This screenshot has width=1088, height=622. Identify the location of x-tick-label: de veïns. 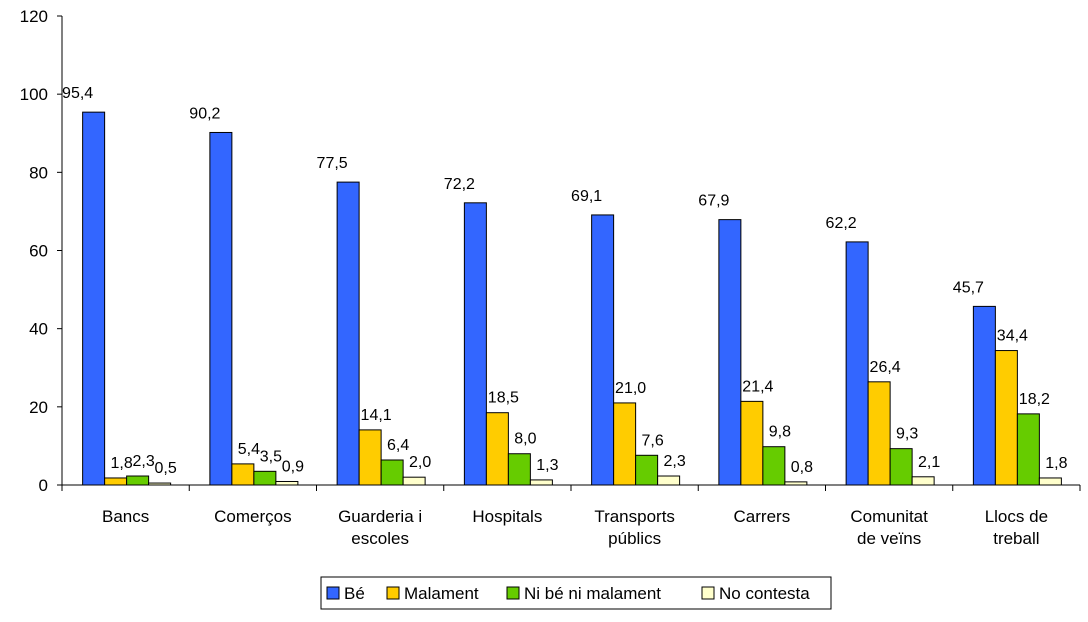
(889, 538).